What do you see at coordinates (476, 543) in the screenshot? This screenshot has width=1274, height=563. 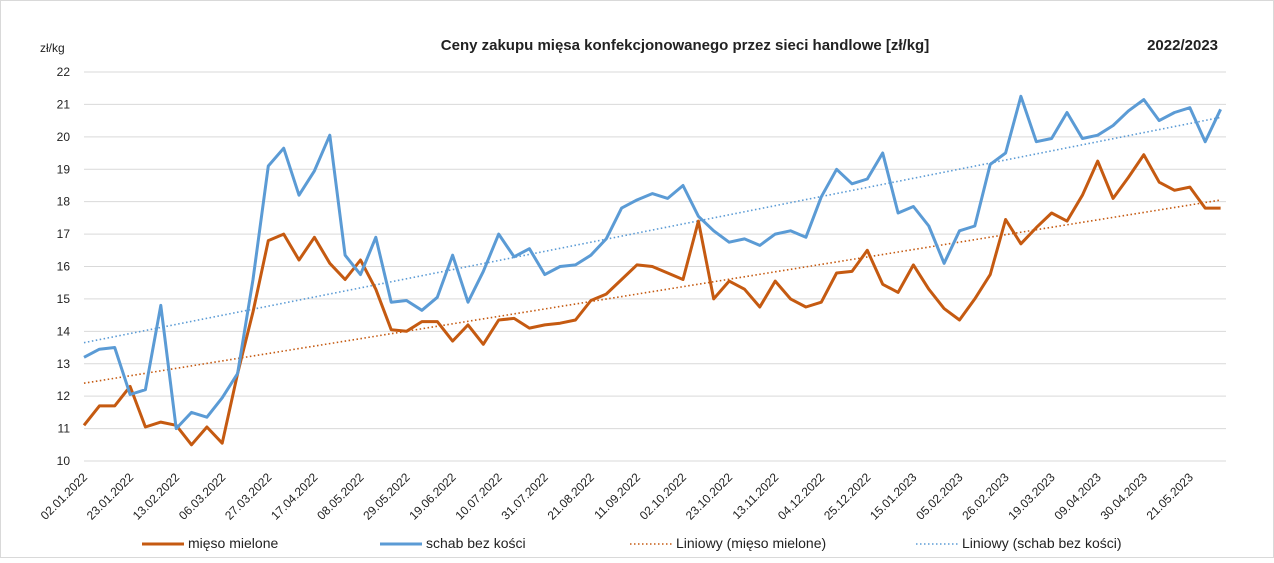 I see `legend-label: schab bez kości` at bounding box center [476, 543].